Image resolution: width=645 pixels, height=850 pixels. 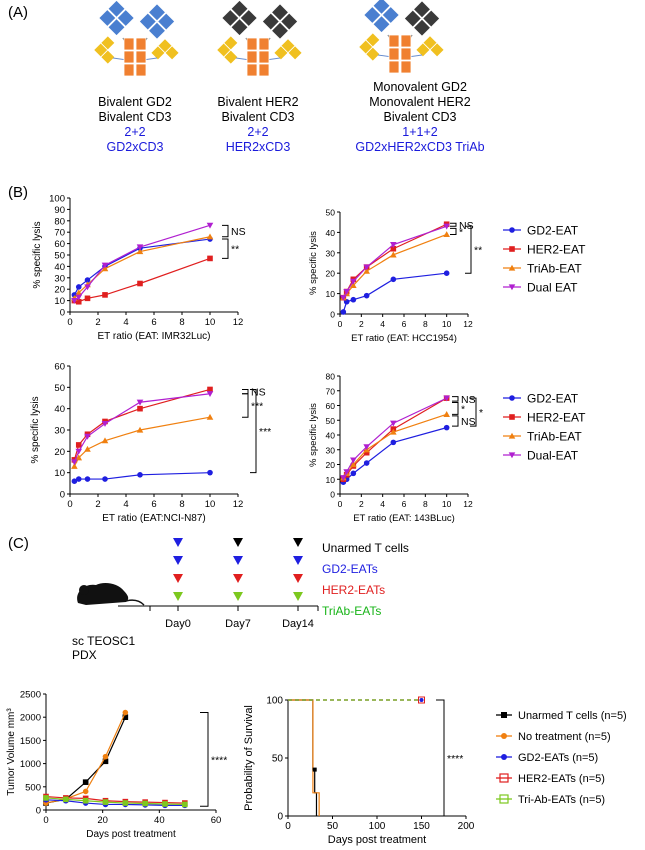 What do you see at coordinates (239, 18) in the screenshot?
I see `outer-fab-left` at bounding box center [239, 18].